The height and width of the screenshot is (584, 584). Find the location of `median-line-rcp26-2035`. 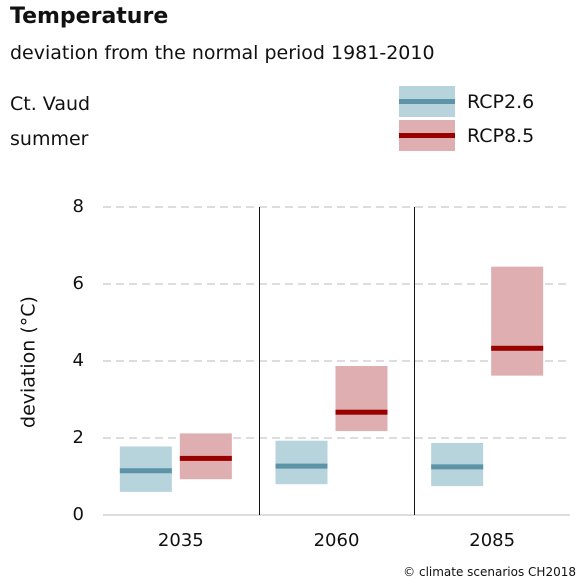

median-line-rcp26-2035 is located at coordinates (145, 471).